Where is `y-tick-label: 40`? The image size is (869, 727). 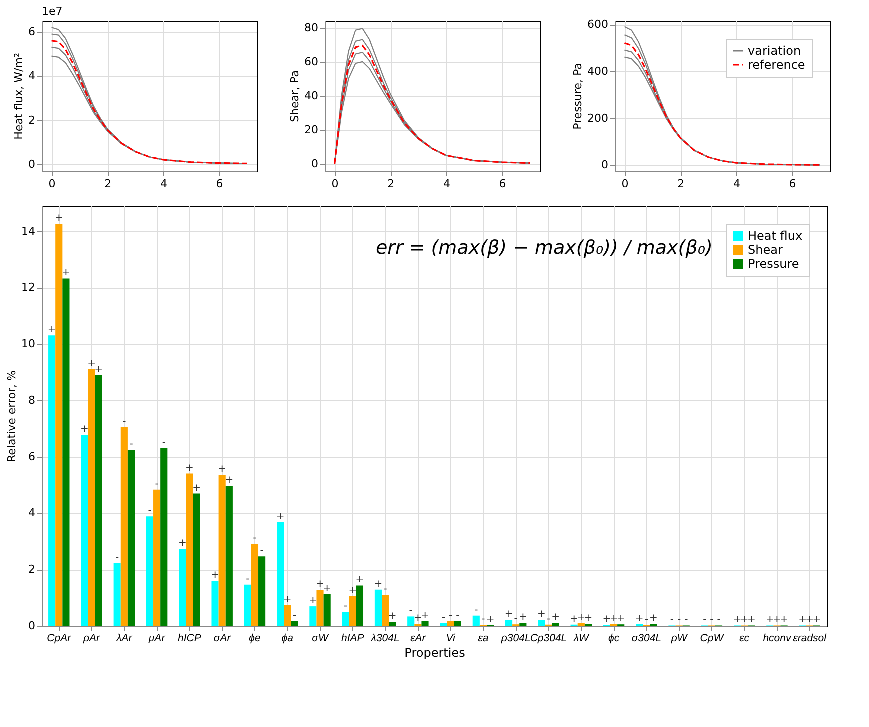
y-tick-label: 40 is located at coordinates (311, 96).